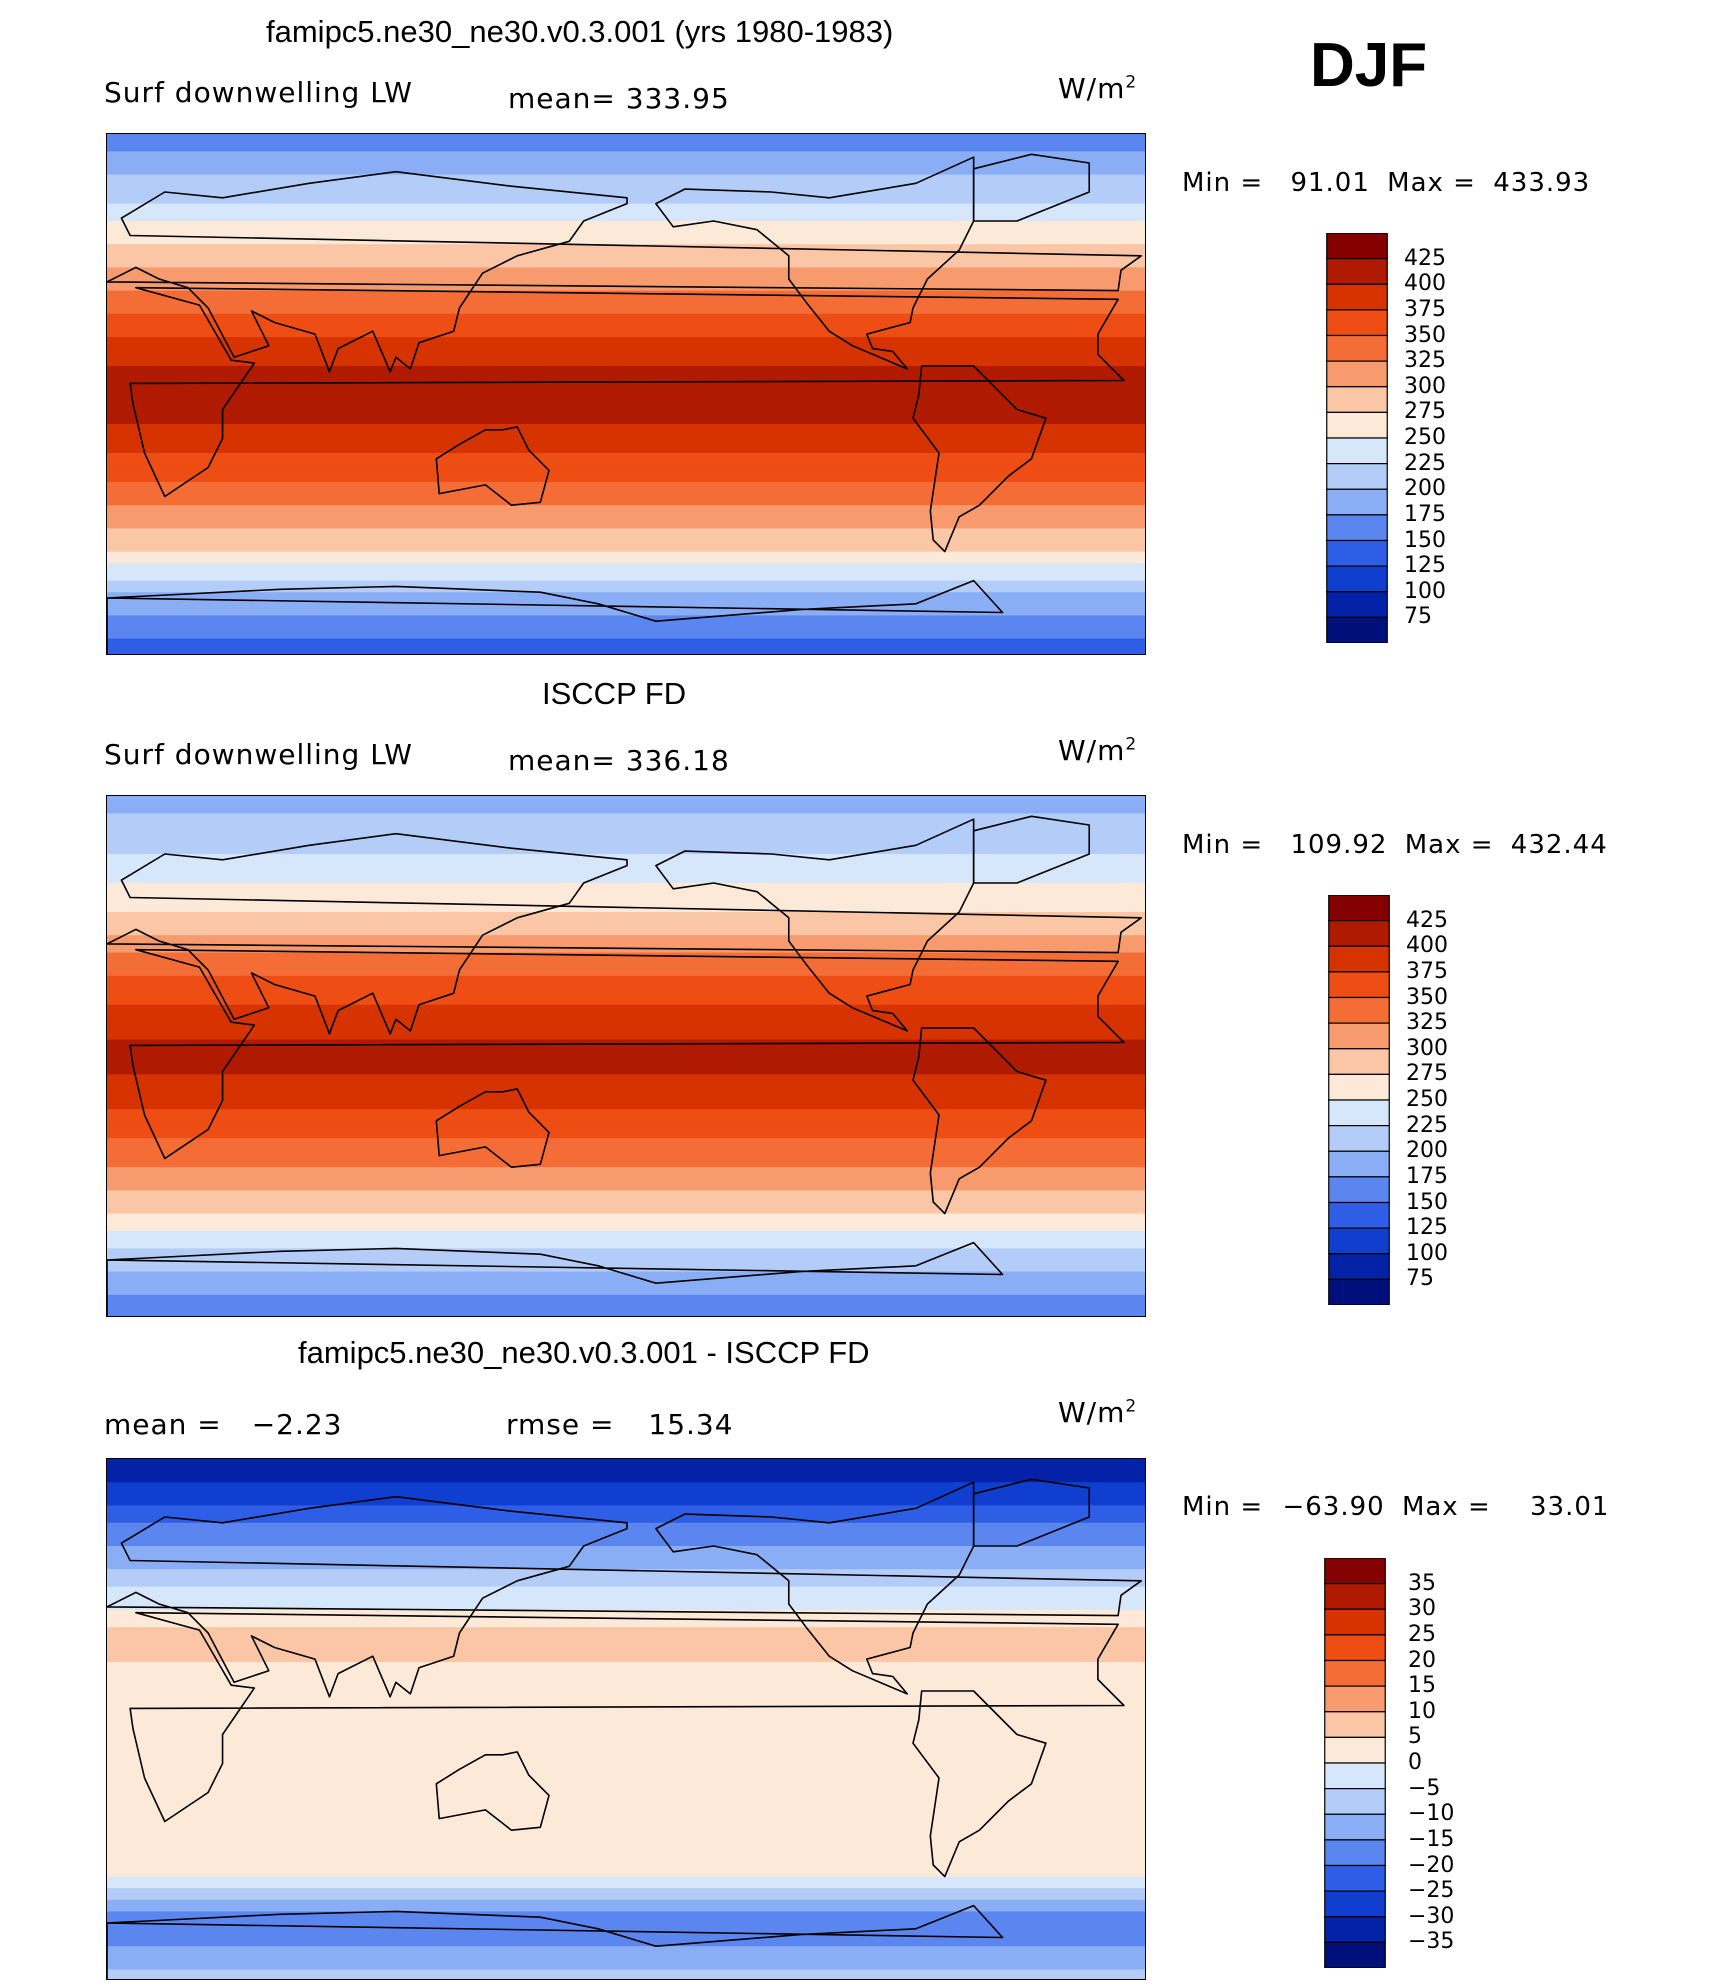 The image size is (1710, 1985). What do you see at coordinates (1339, 845) in the screenshot?
I see `panel2-min-value: 109.92` at bounding box center [1339, 845].